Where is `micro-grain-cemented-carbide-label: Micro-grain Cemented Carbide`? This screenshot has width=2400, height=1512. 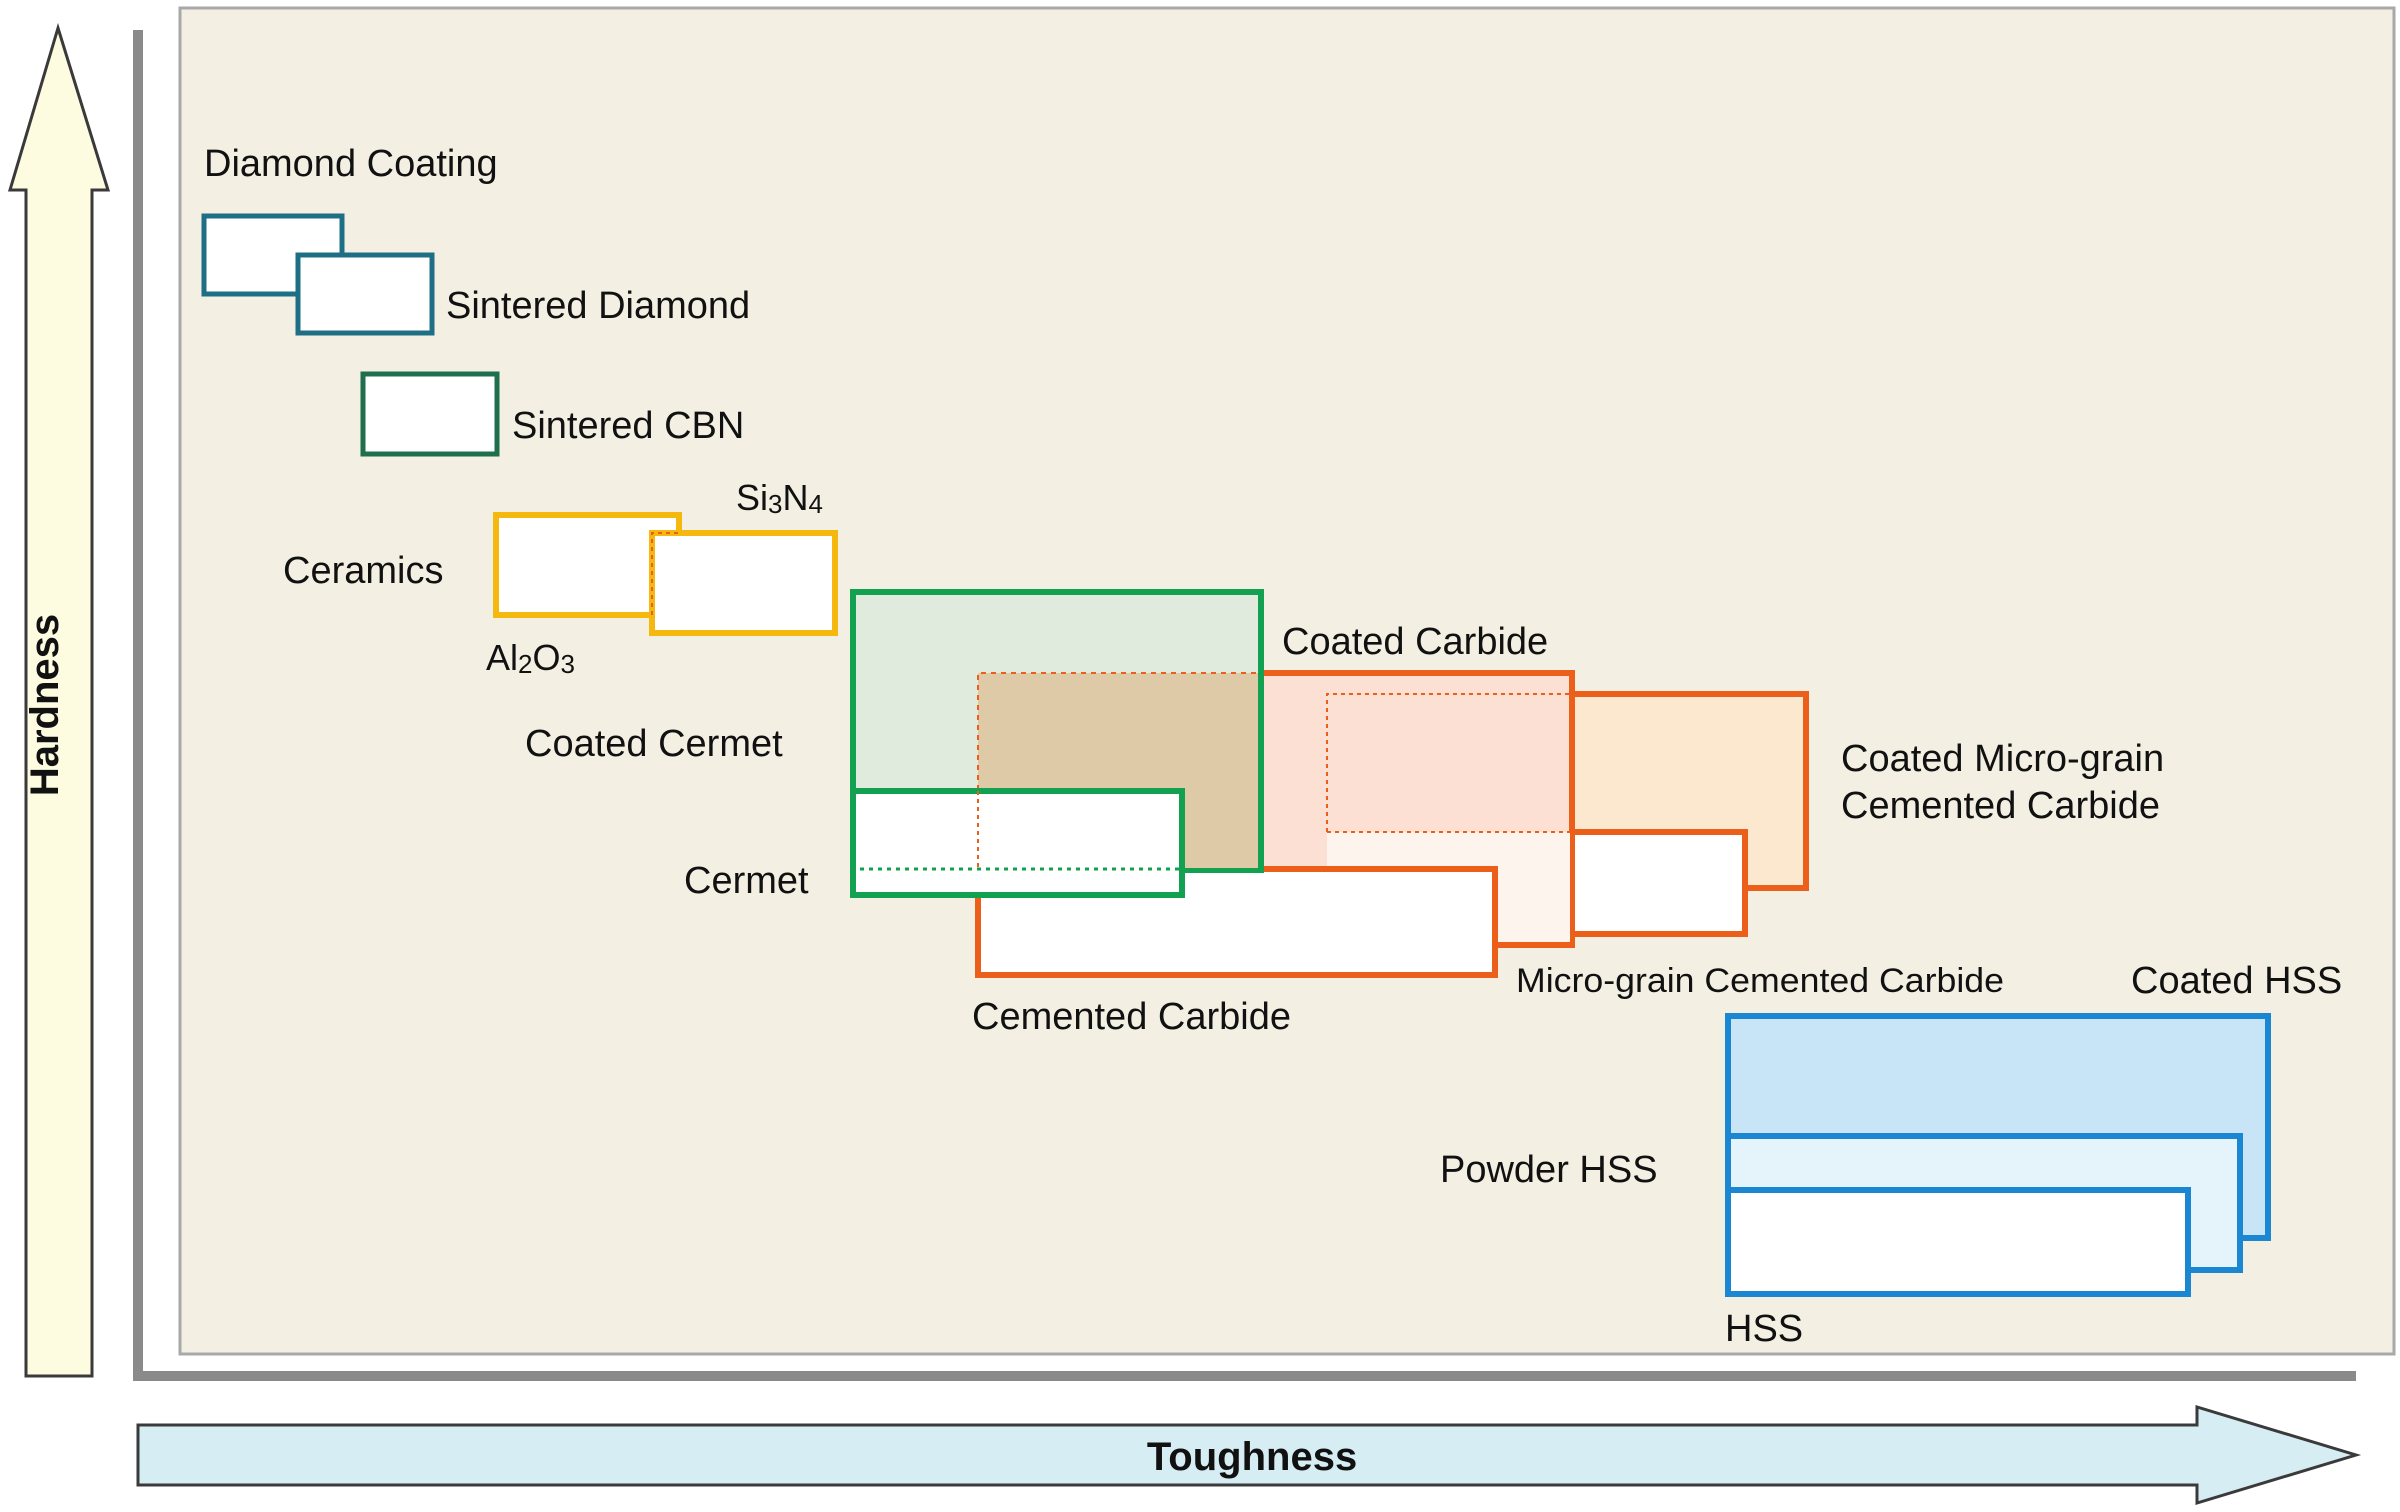
micro-grain-cemented-carbide-label: Micro-grain Cemented Carbide is located at coordinates (1760, 981).